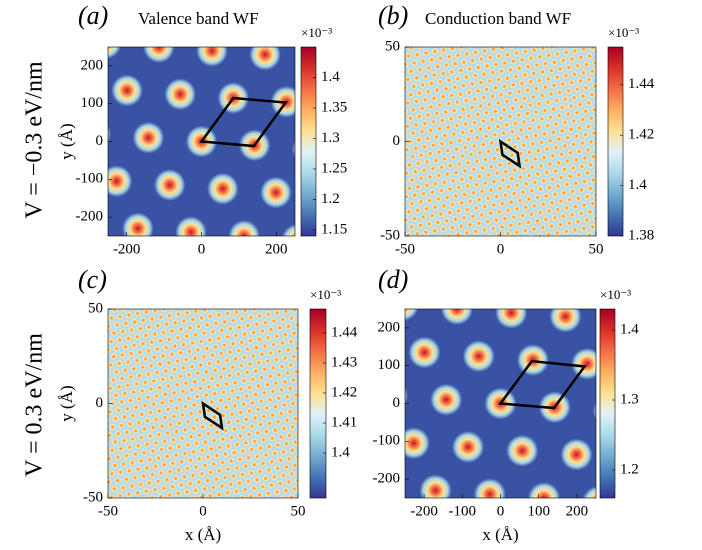  I want to click on x-tick-label: -50, so click(405, 249).